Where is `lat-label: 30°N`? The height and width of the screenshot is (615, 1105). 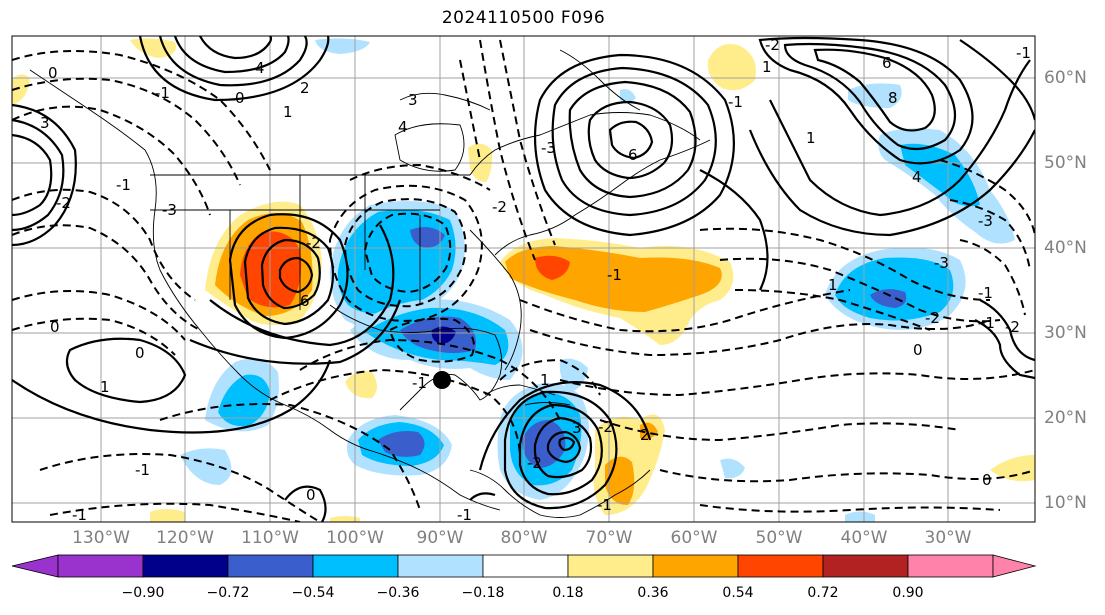 lat-label: 30°N is located at coordinates (1065, 333).